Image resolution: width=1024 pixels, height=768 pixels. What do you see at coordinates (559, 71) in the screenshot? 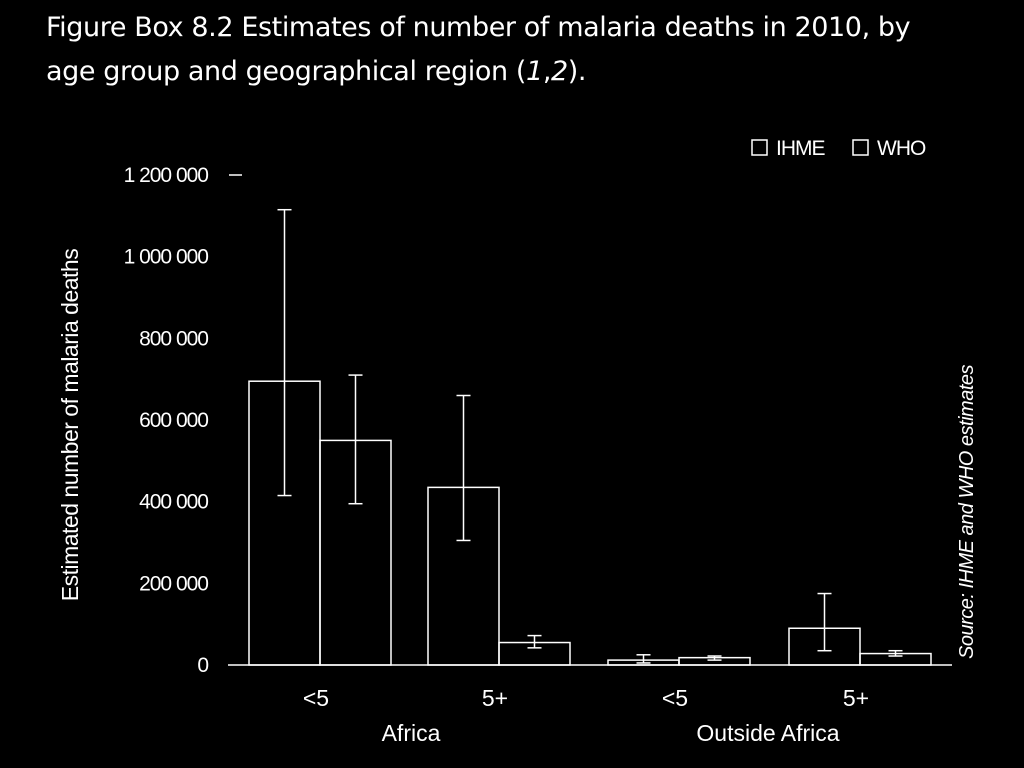
I see `reference-2: 2` at bounding box center [559, 71].